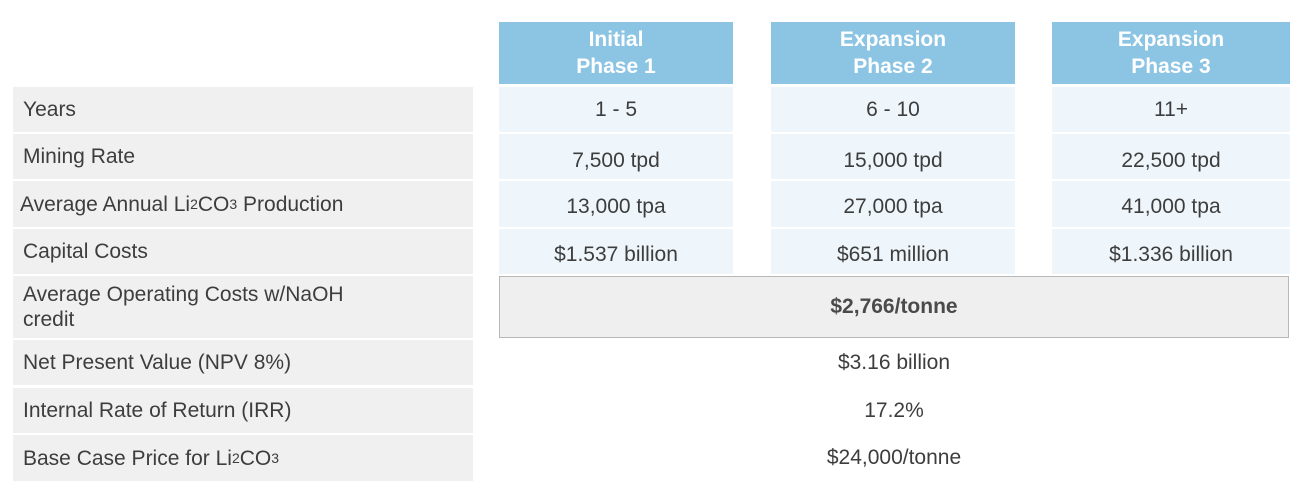  I want to click on row-label-mining-rate: Mining Rate, so click(243, 156).